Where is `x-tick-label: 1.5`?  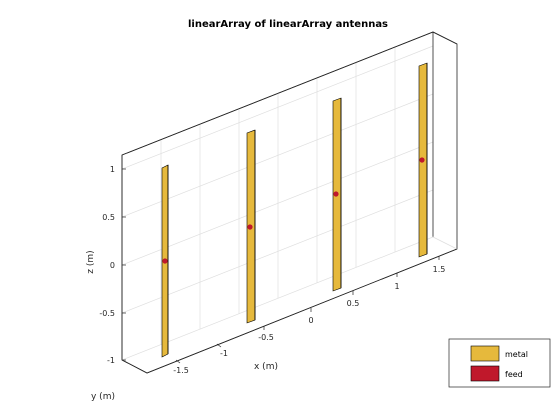
x-tick-label: 1.5 is located at coordinates (439, 269).